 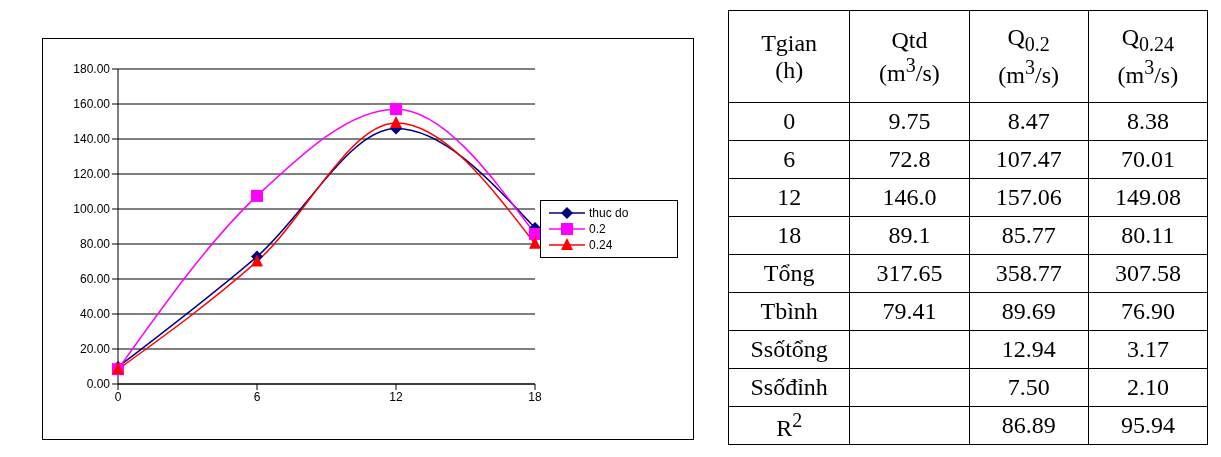 I want to click on legend-label: thuc do, so click(x=609, y=213).